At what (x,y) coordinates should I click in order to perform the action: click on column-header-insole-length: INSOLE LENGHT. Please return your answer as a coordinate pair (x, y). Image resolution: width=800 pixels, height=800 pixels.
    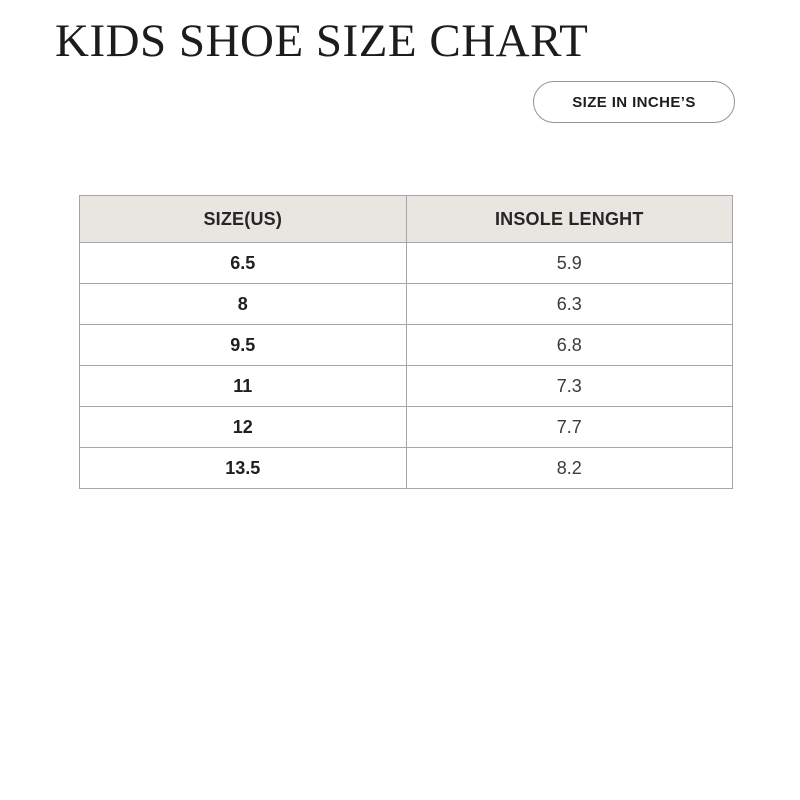
    Looking at the image, I should click on (569, 219).